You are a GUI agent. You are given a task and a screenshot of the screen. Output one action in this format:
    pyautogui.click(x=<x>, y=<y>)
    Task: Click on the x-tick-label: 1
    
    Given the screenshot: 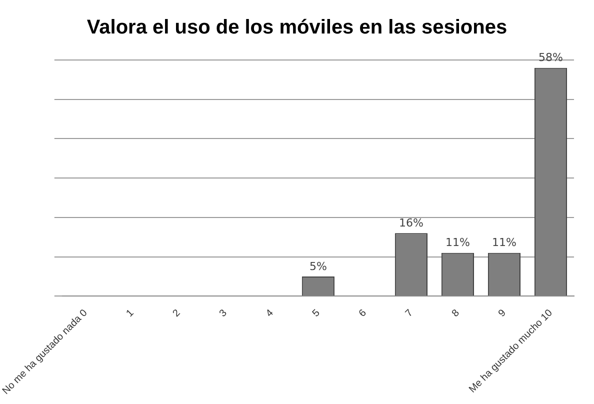 What is the action you would take?
    pyautogui.click(x=130, y=313)
    